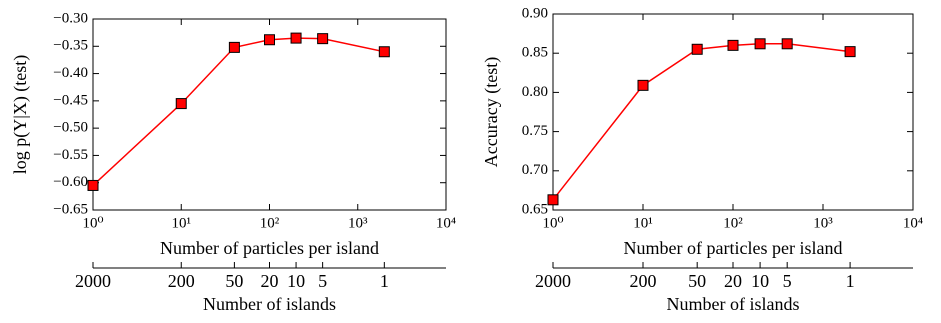 Image resolution: width=941 pixels, height=323 pixels. Describe the element at coordinates (70, 128) in the screenshot. I see `y-tick-label: −0.50` at that location.